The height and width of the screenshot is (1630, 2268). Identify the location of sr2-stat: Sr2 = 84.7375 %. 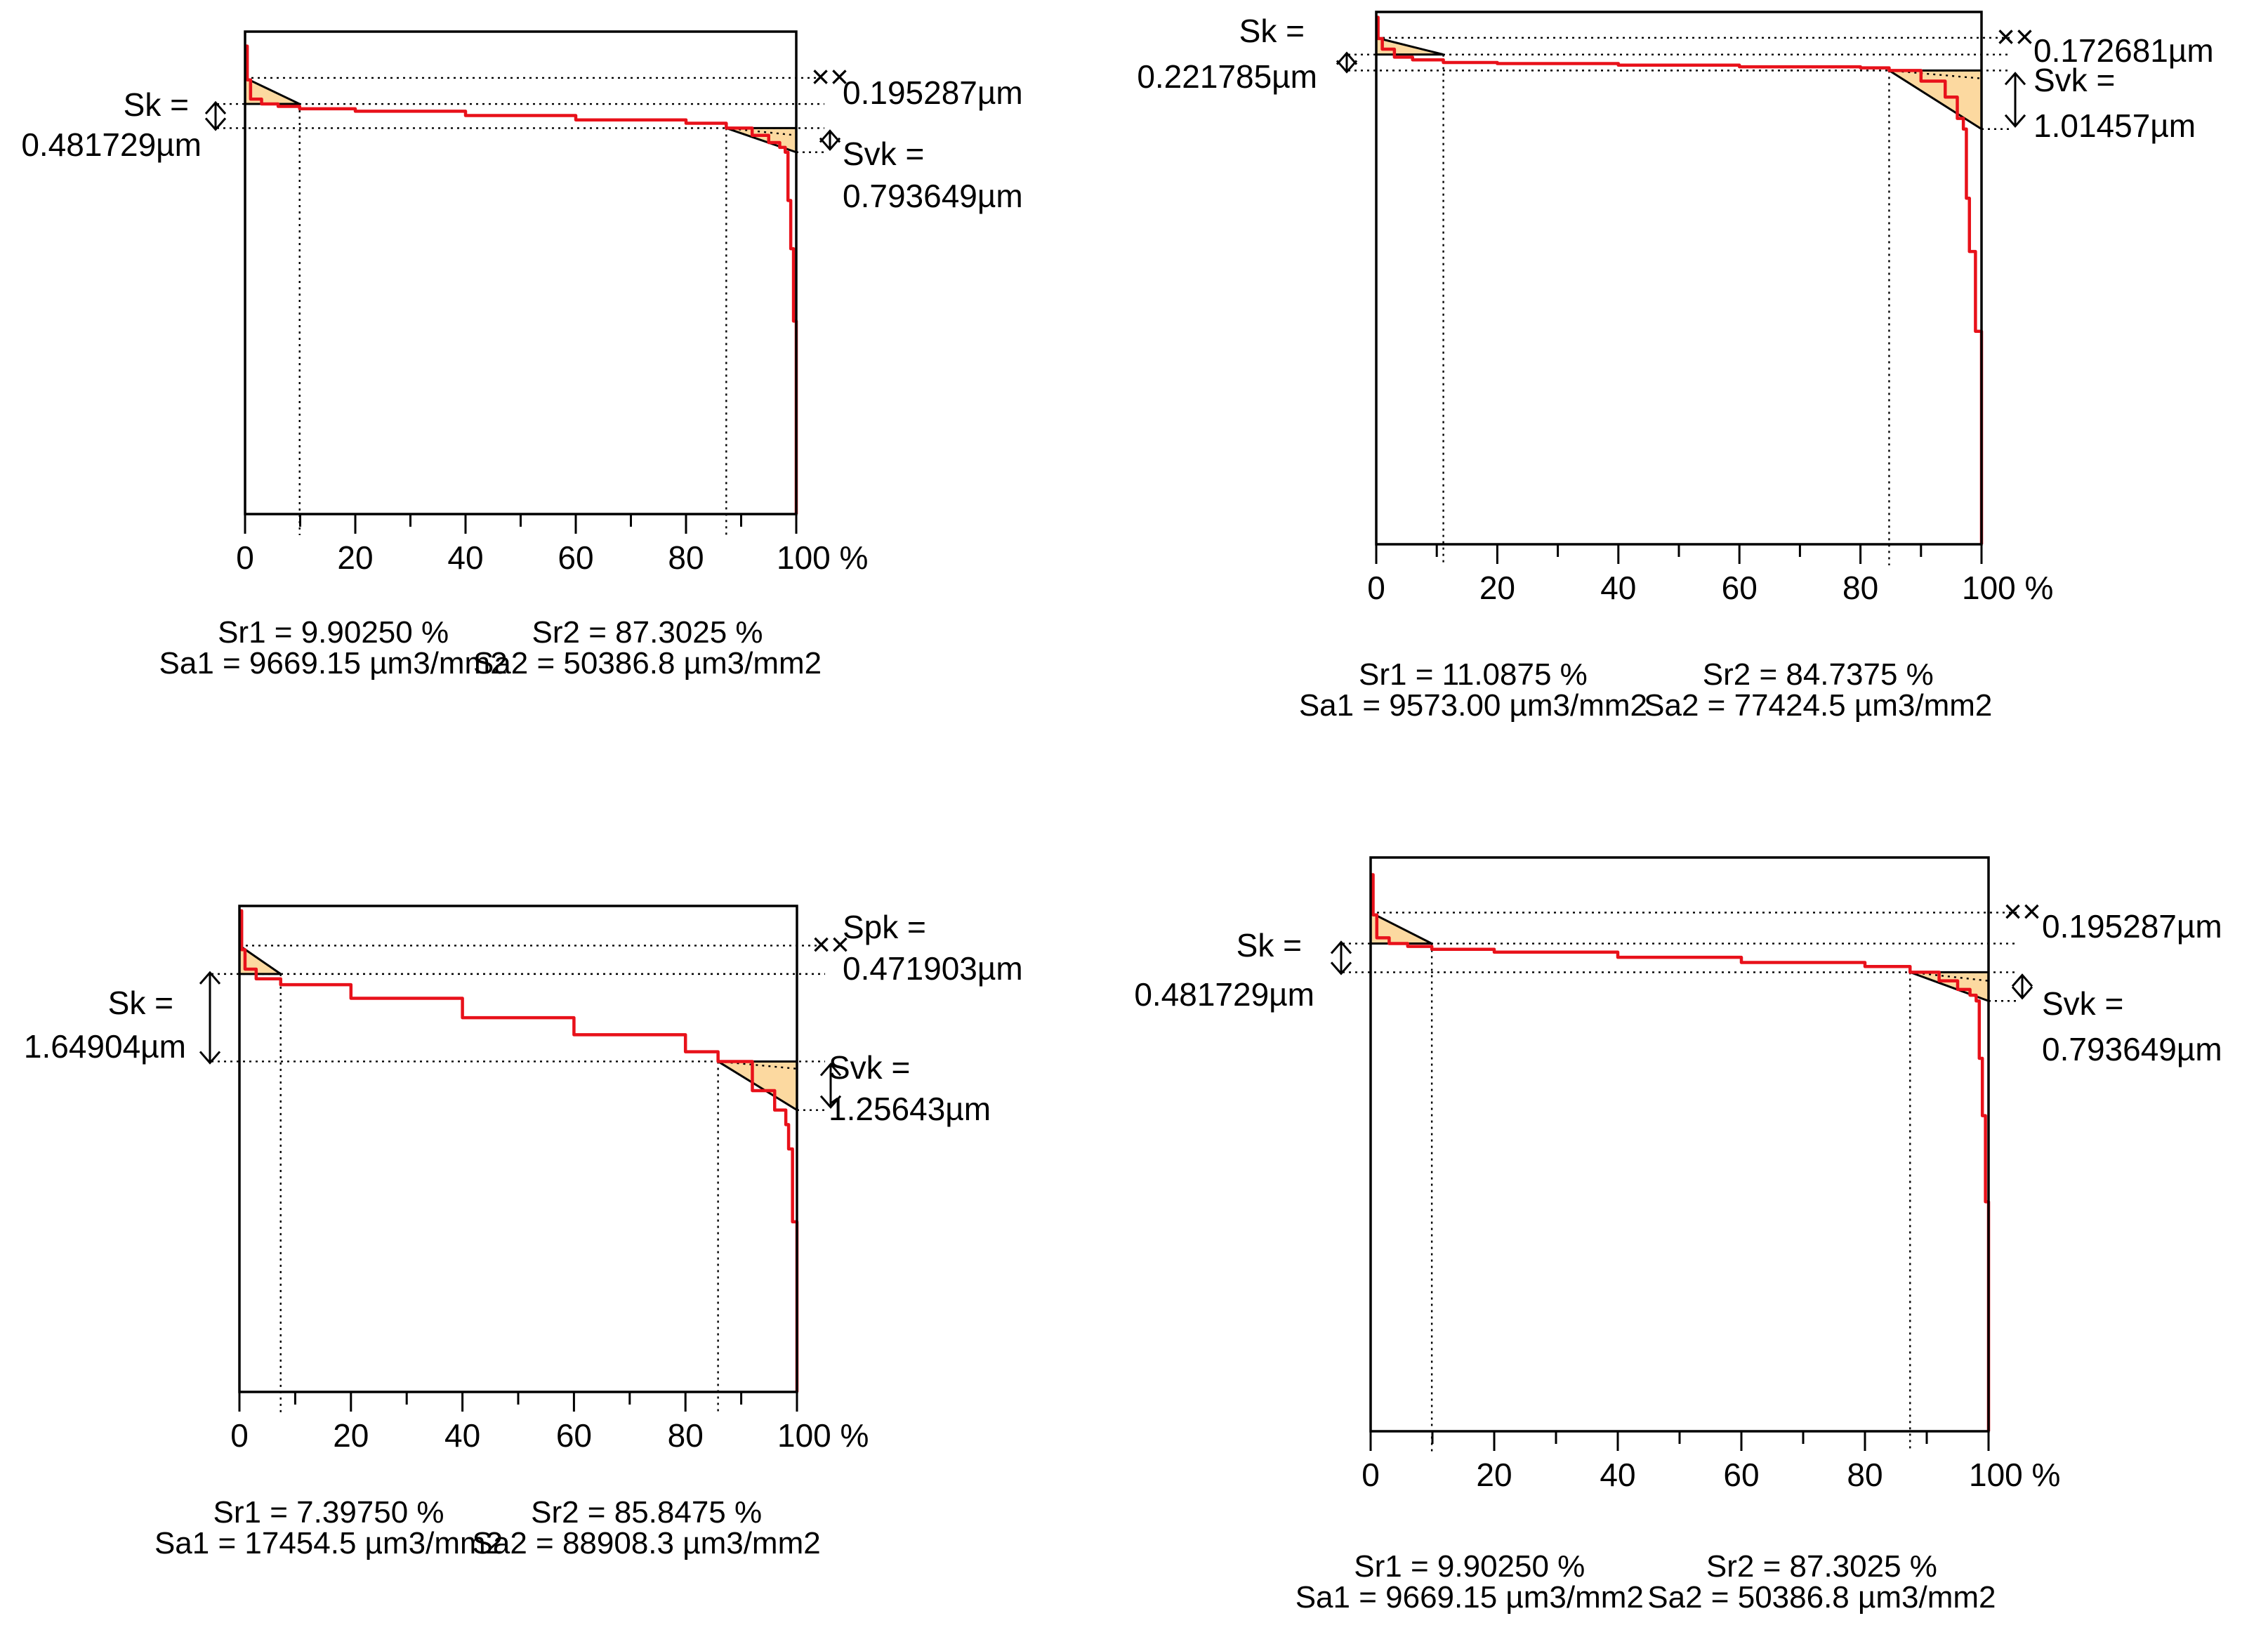
(1818, 674).